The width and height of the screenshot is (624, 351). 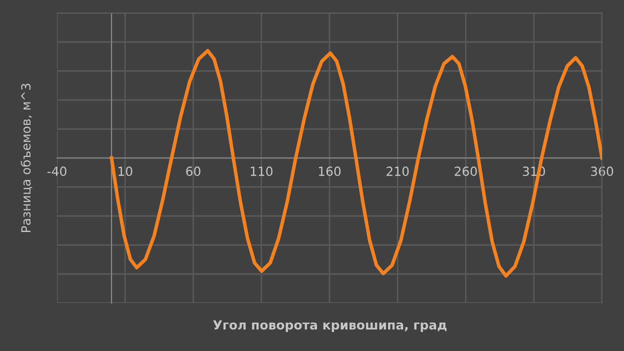 I want to click on x-axis-title: Угол поворота кривошипа, град, so click(x=330, y=326).